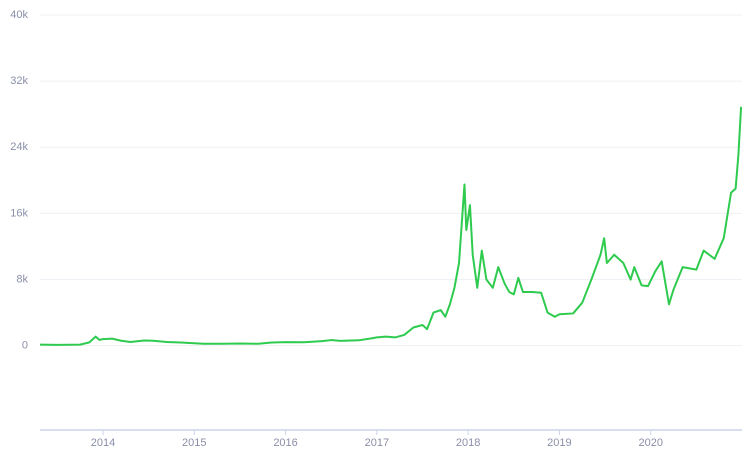  I want to click on y-tick-label: 16k, so click(19, 213).